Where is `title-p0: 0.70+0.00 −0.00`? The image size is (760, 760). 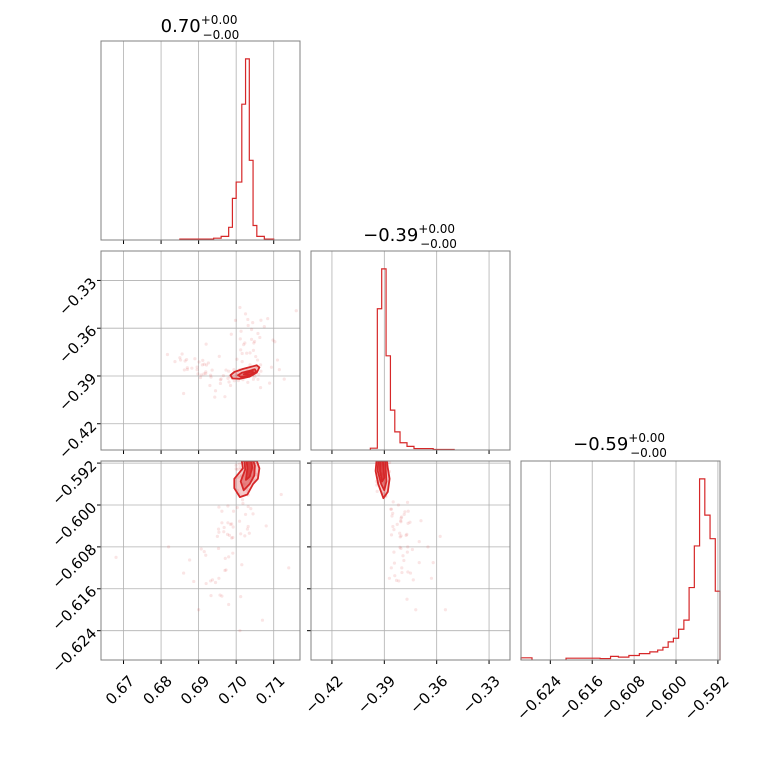
title-p0: 0.70+0.00 −0.00 is located at coordinates (200, 27).